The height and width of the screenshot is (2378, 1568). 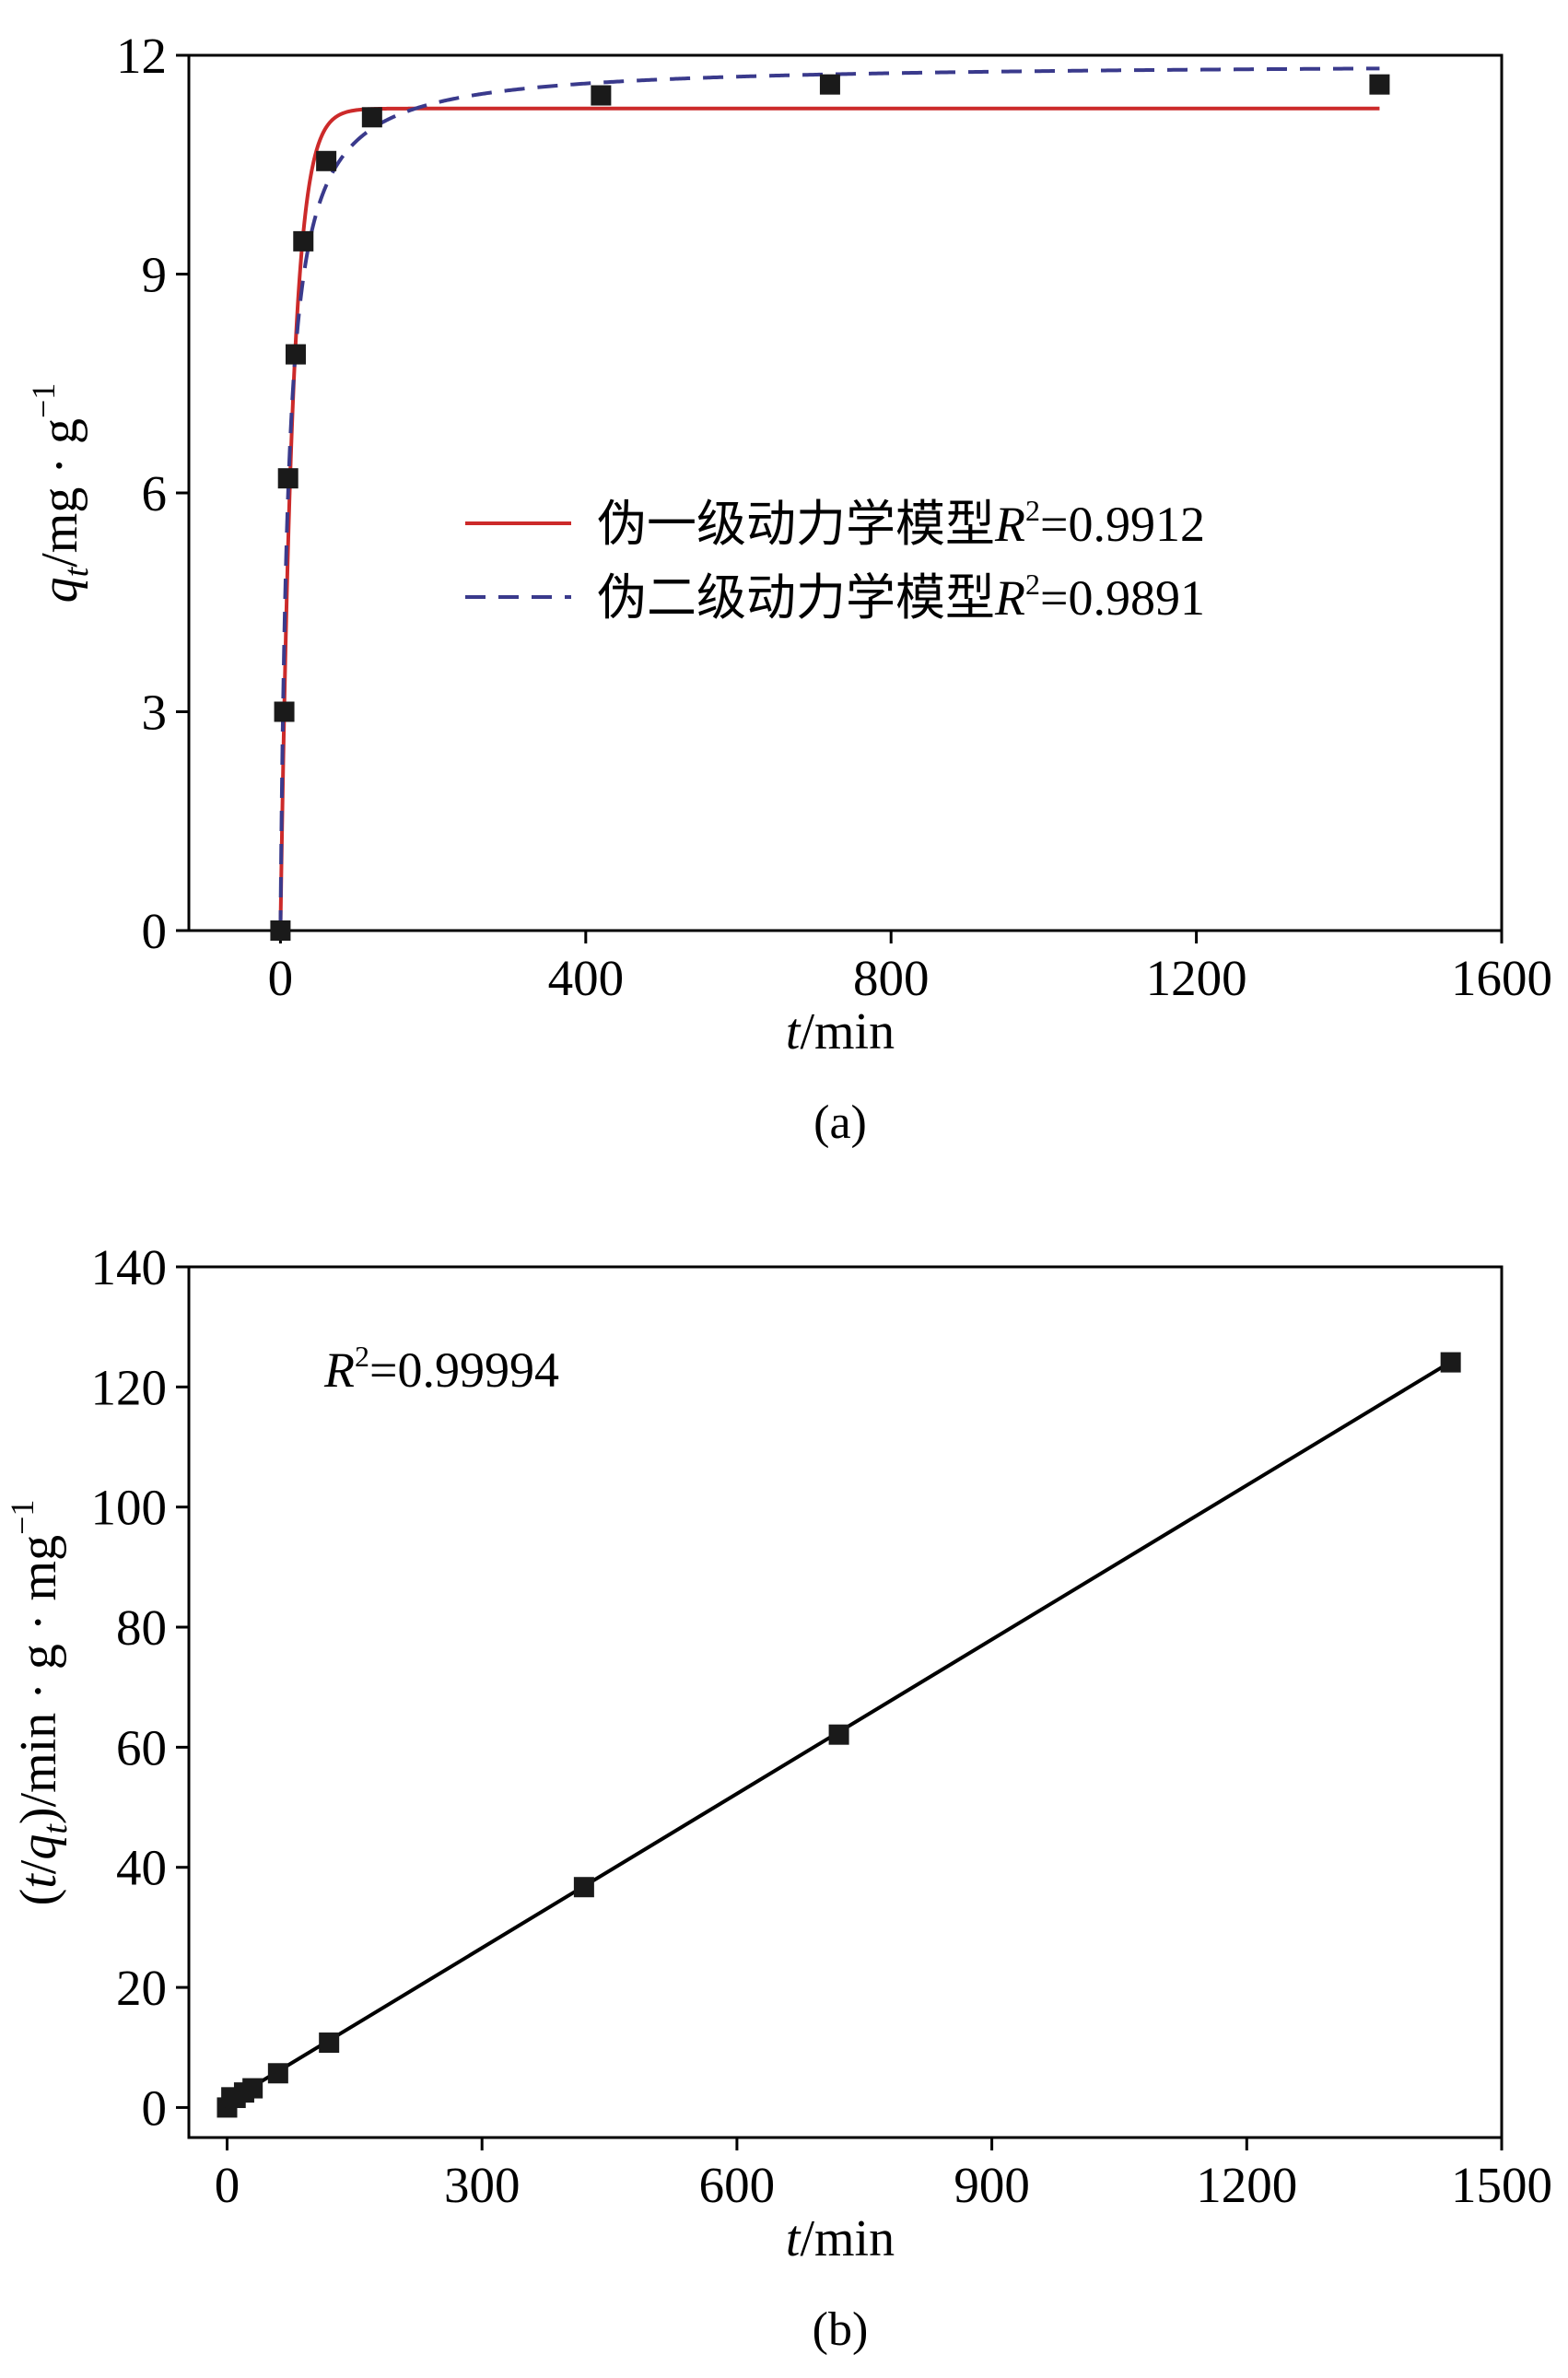 I want to click on chart-a-x-tick-label: 1200, so click(x=1196, y=978).